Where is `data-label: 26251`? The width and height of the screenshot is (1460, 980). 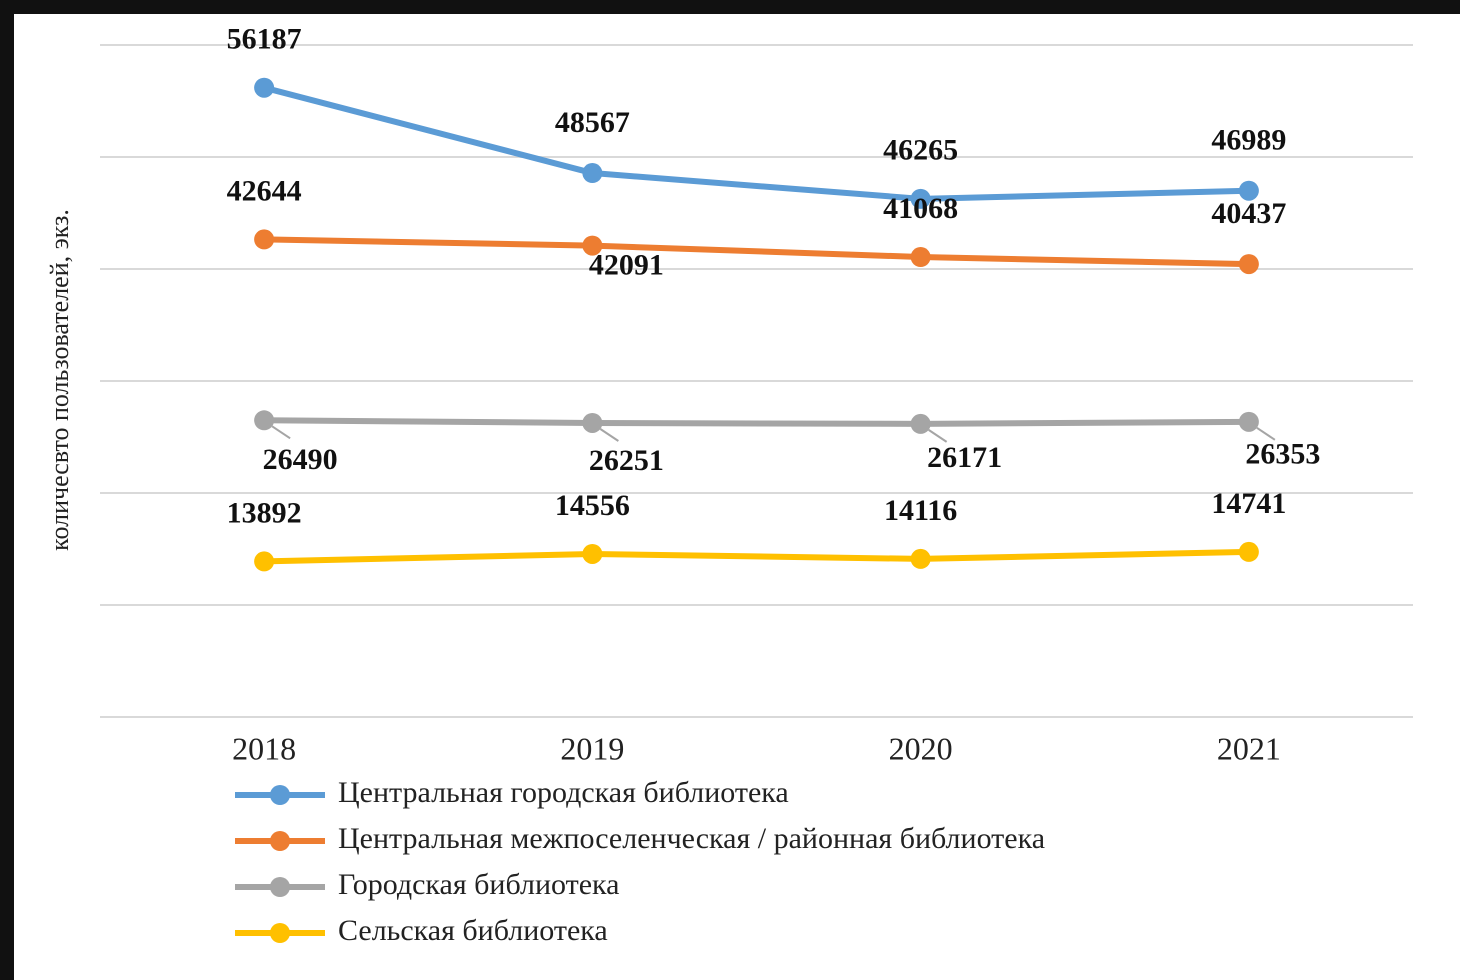
data-label: 26251 is located at coordinates (626, 460).